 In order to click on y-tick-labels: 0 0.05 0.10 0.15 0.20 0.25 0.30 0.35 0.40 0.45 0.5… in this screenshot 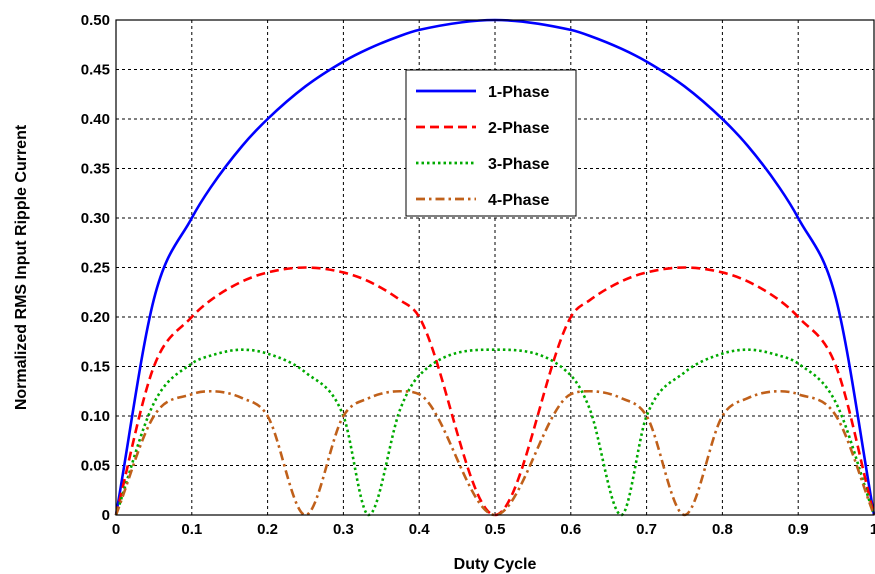, I will do `click(95, 268)`.